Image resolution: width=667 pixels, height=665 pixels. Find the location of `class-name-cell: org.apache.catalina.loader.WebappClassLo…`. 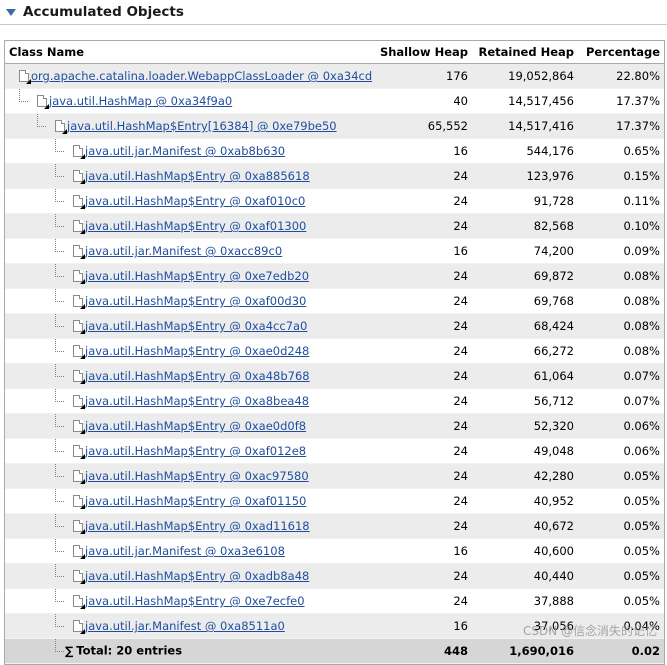

class-name-cell: org.apache.catalina.loader.WebappClassLo… is located at coordinates (188, 76).